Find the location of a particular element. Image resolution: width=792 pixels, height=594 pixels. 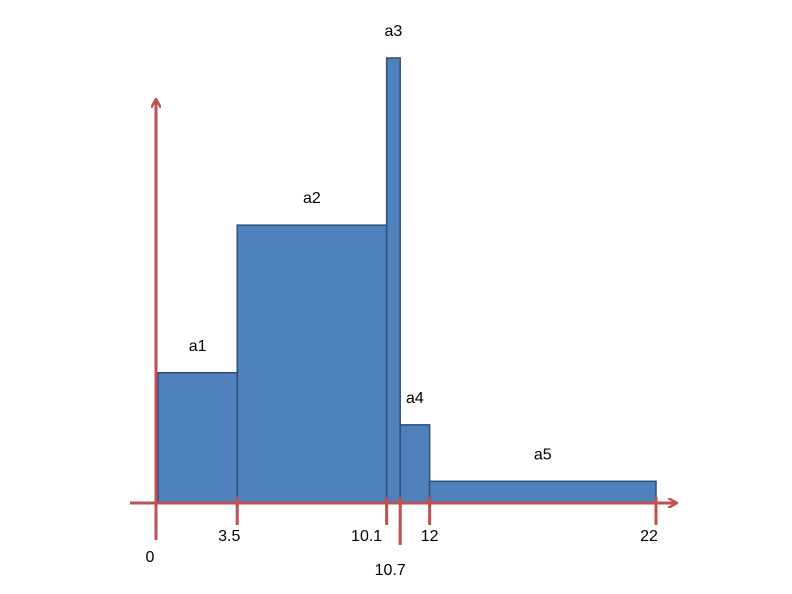

bar-label-a5: a5 is located at coordinates (543, 454).